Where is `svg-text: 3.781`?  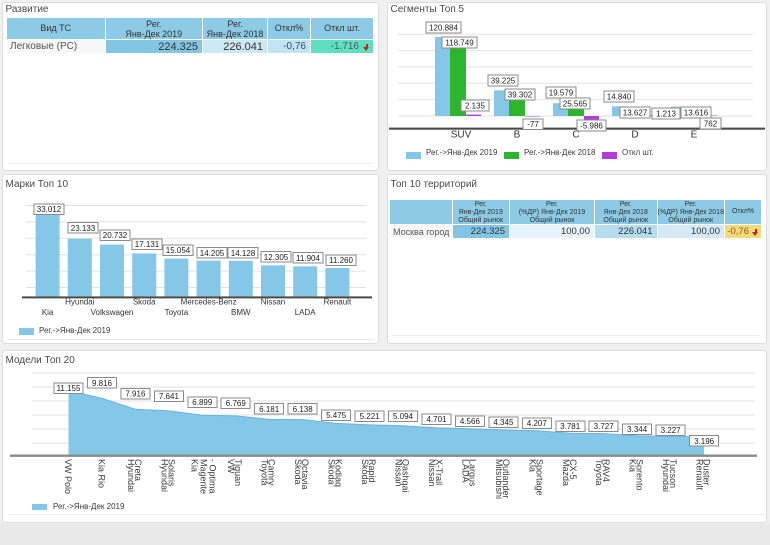 svg-text: 3.781 is located at coordinates (570, 426).